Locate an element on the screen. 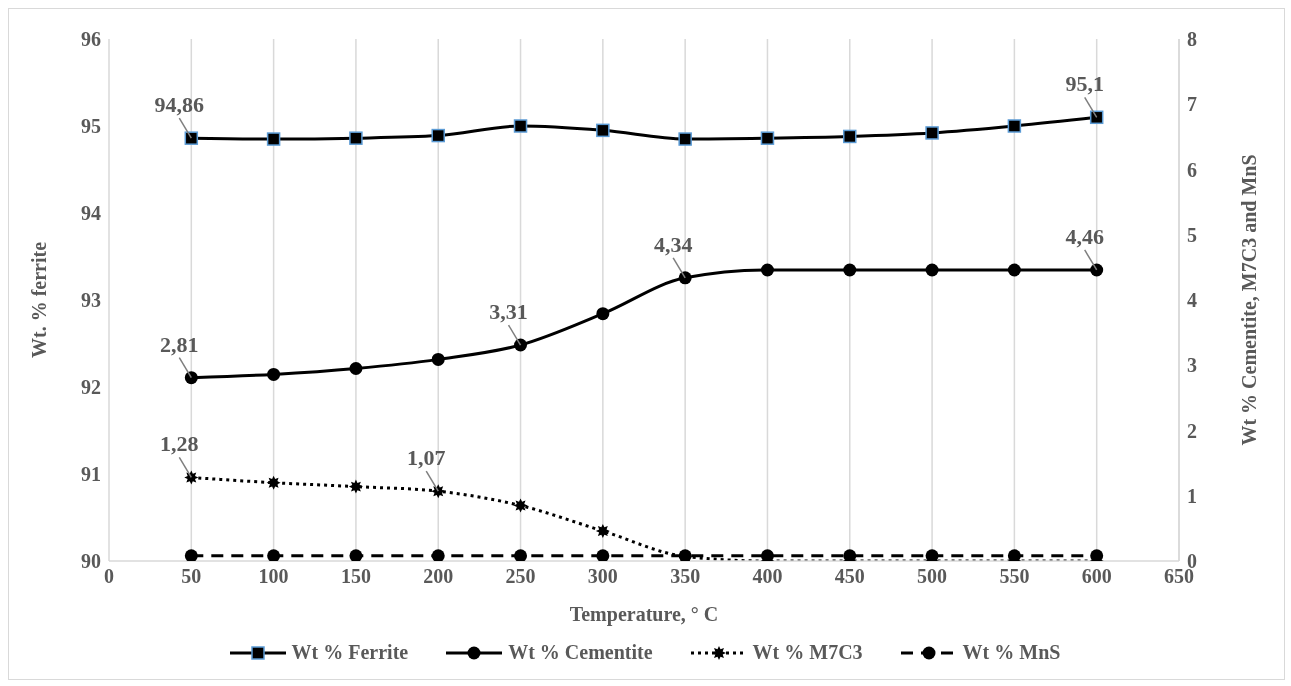  y-tick-label: 95 is located at coordinates (91, 126).